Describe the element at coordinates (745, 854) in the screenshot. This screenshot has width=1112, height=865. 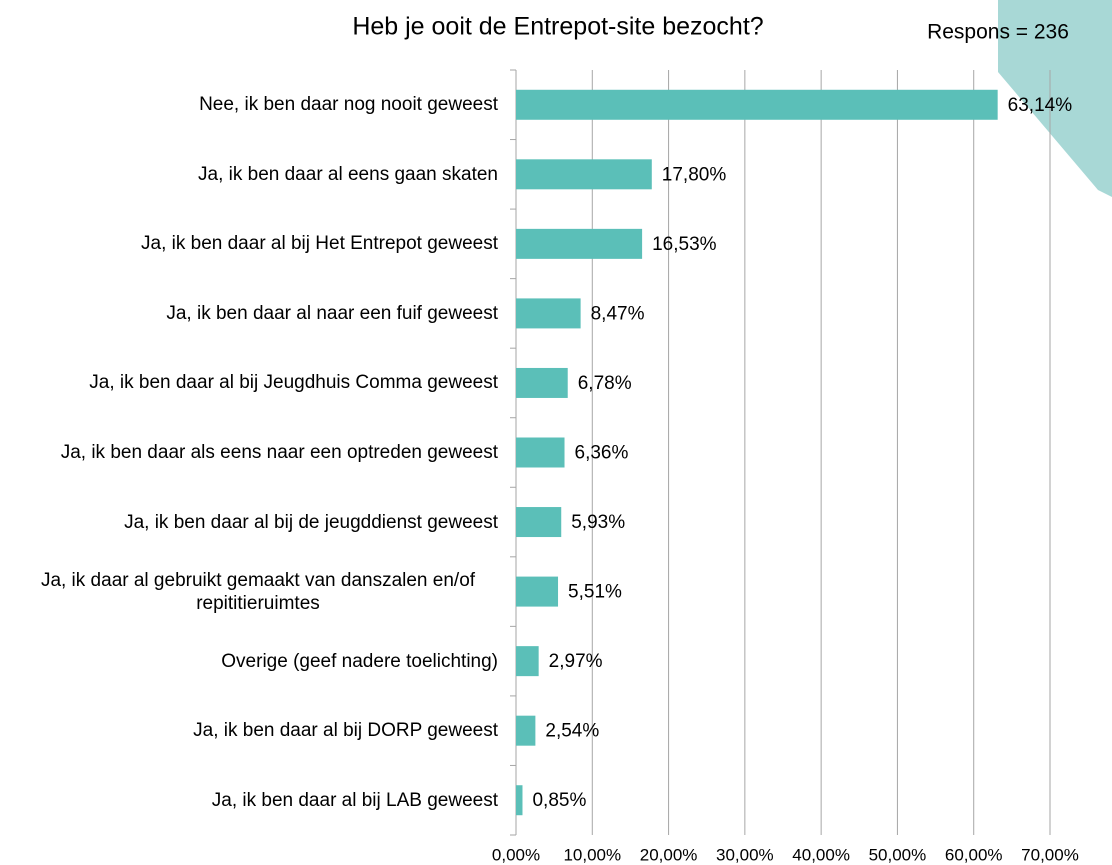
I see `x-tick-label: 30,00%` at that location.